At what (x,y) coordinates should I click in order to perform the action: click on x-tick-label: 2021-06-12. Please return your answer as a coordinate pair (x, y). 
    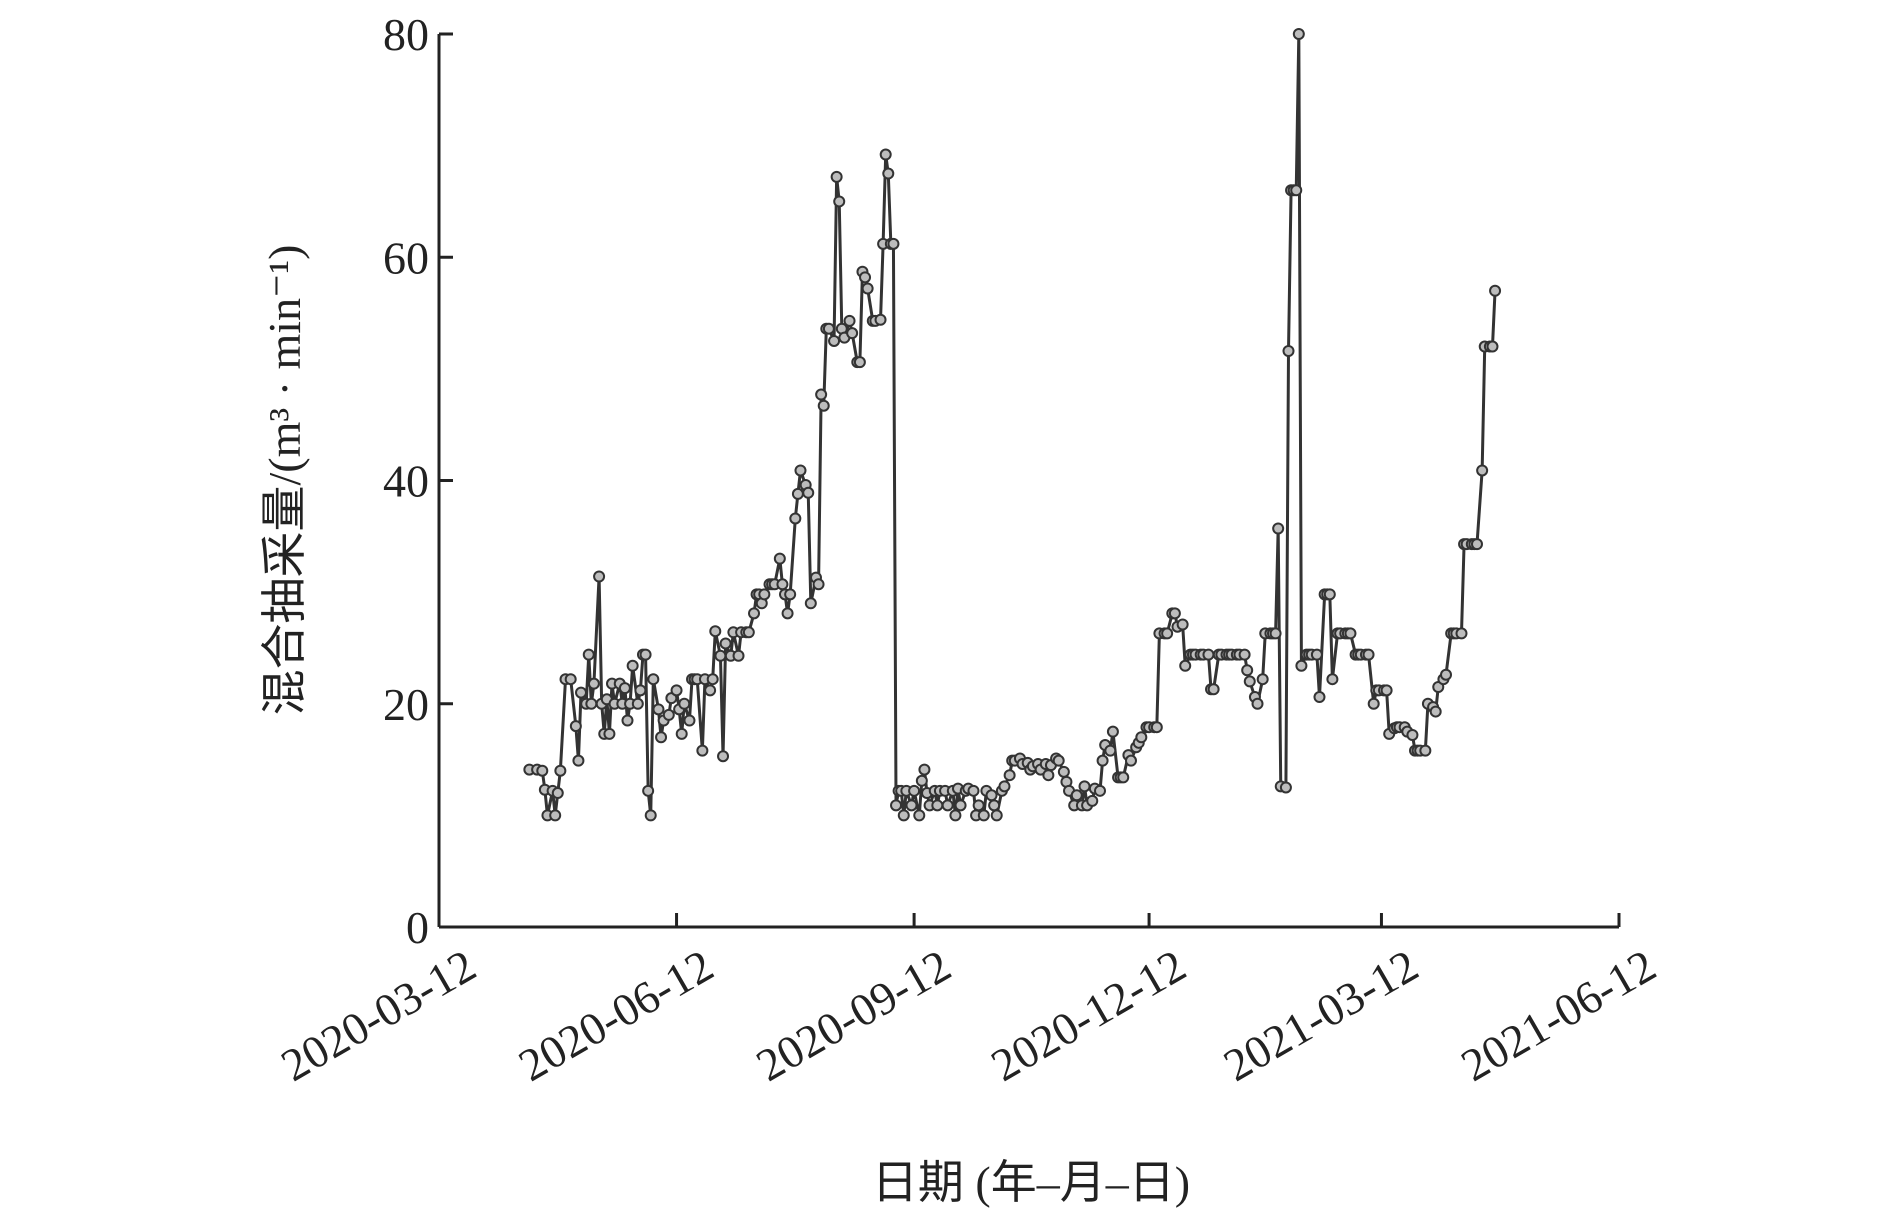
    Looking at the image, I should click on (1558, 1014).